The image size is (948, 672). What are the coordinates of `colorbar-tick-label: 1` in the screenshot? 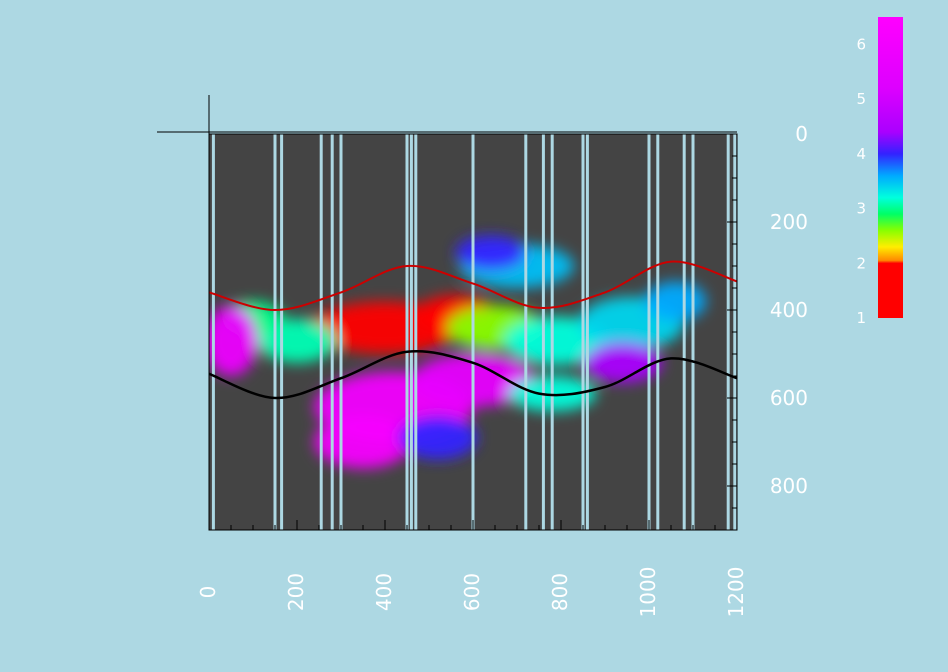 It's located at (861, 318).